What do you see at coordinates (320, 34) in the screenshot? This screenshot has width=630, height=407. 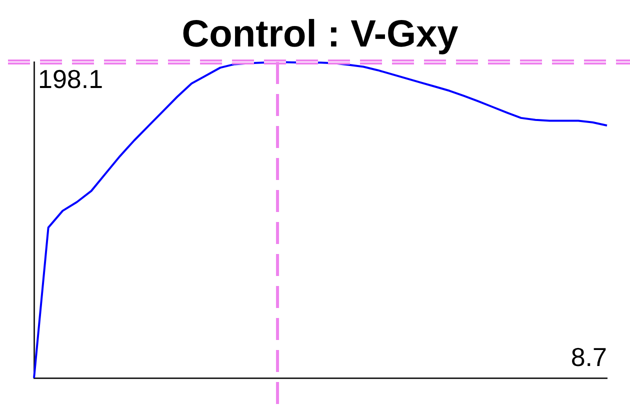 I see `chart-title: Control : V-Gxy` at bounding box center [320, 34].